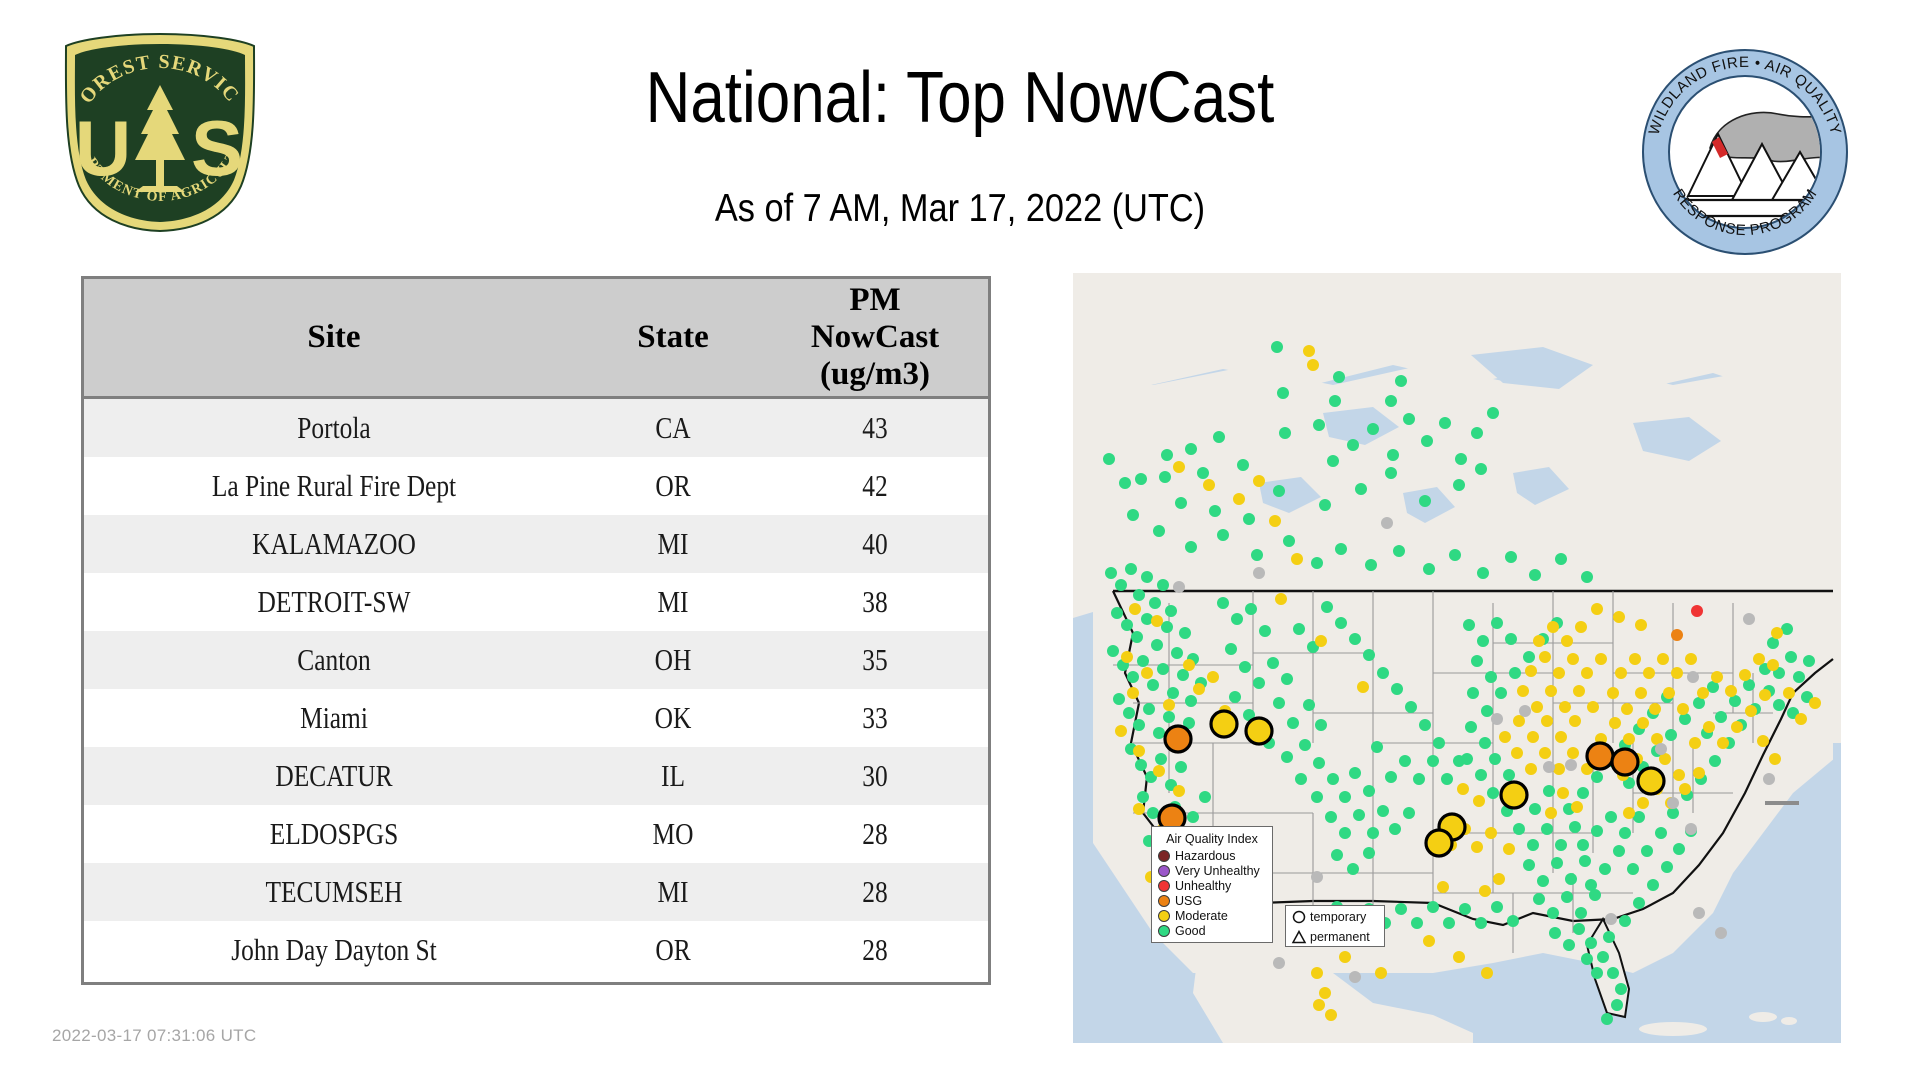 The width and height of the screenshot is (1920, 1080). What do you see at coordinates (536, 544) in the screenshot?
I see `table-row: KALAMAZOO MI 40` at bounding box center [536, 544].